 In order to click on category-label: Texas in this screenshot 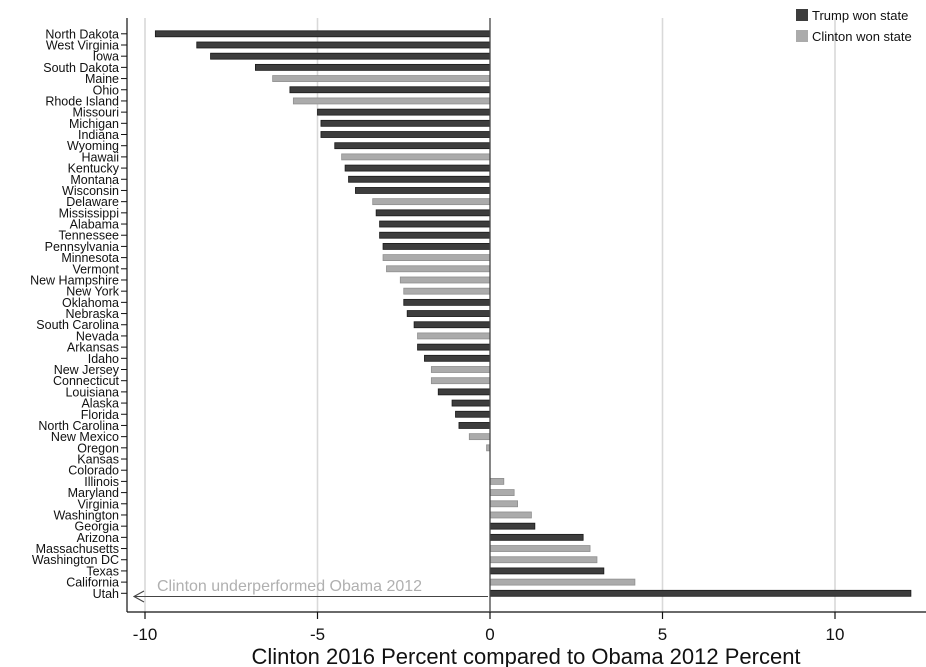, I will do `click(102, 571)`.